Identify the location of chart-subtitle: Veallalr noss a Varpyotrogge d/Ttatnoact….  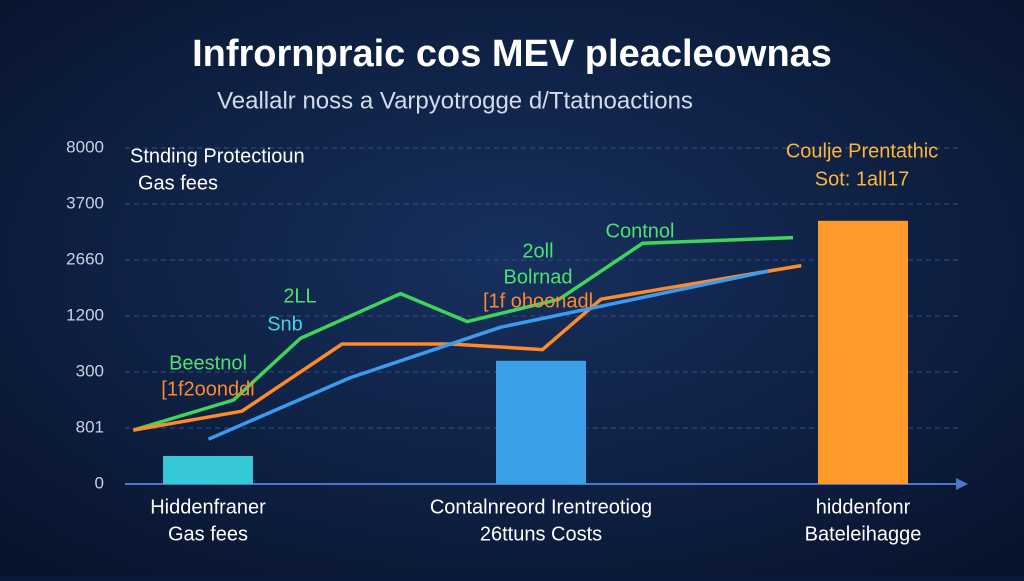
(455, 100).